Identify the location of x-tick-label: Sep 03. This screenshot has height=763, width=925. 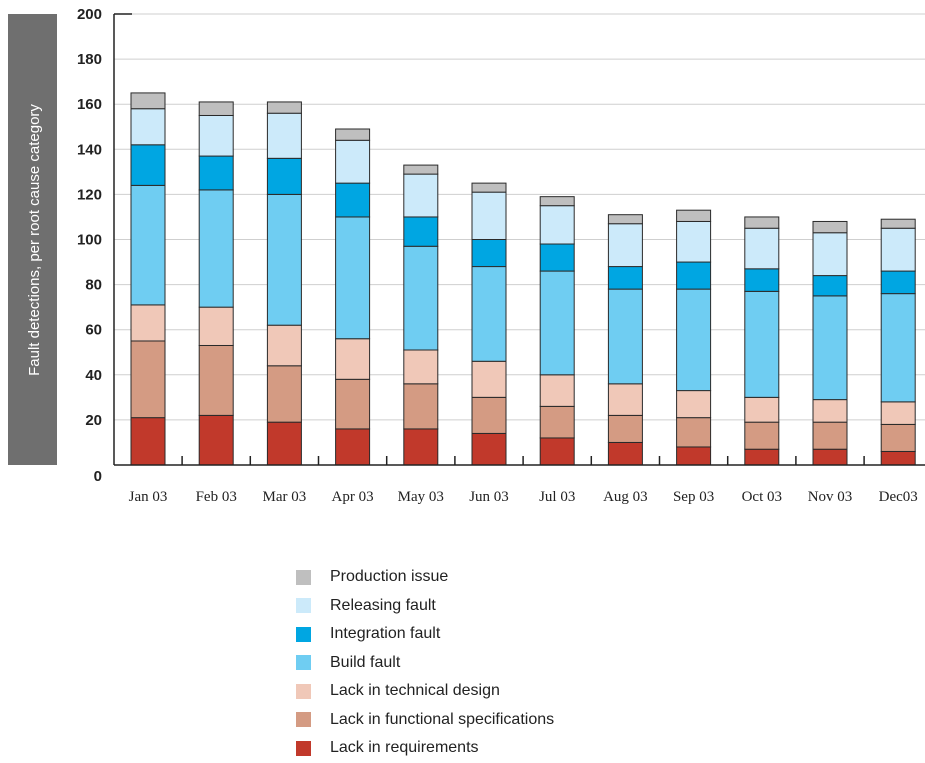
(693, 497).